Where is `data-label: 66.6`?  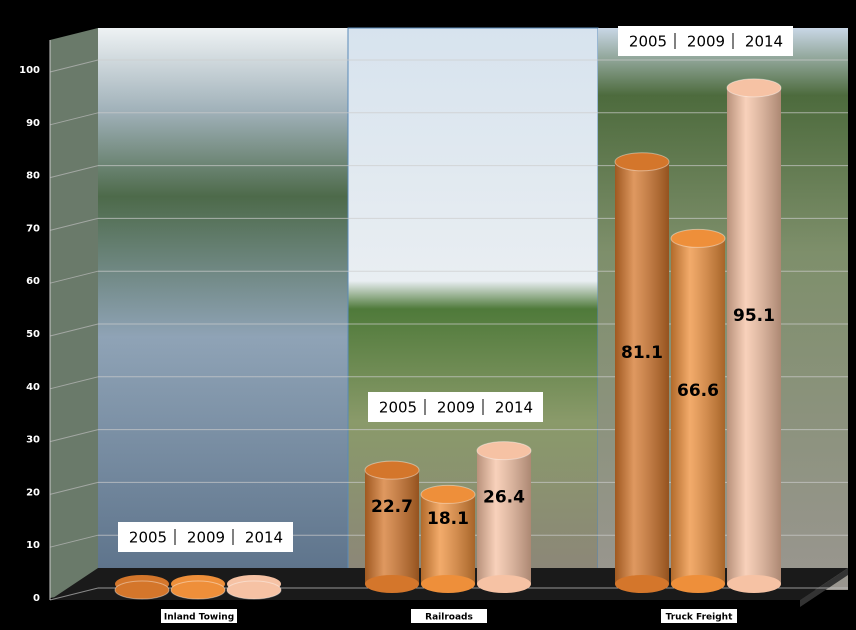
data-label: 66.6 is located at coordinates (698, 391).